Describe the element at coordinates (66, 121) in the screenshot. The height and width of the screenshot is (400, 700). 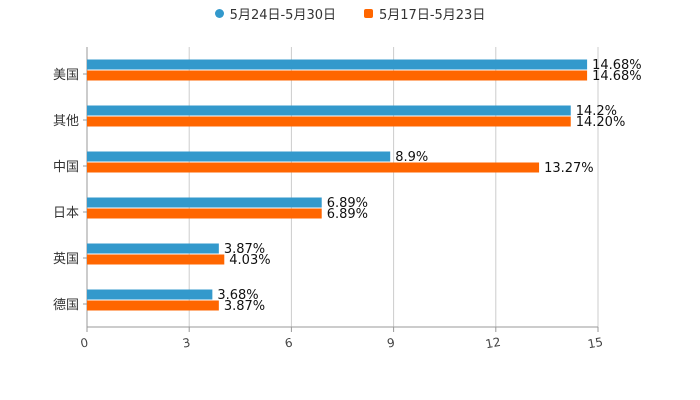
I see `category-label-1: 其他` at that location.